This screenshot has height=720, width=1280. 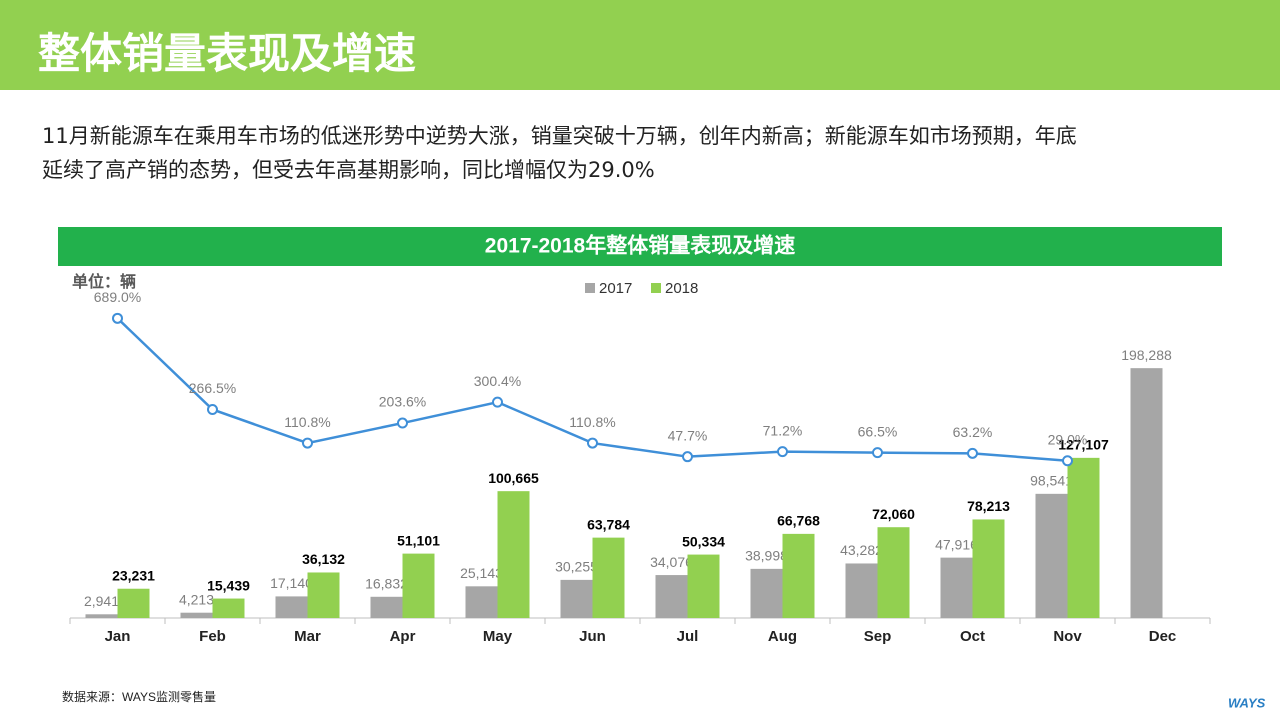 What do you see at coordinates (227, 53) in the screenshot?
I see `header-title: 整体销量表现及增速` at bounding box center [227, 53].